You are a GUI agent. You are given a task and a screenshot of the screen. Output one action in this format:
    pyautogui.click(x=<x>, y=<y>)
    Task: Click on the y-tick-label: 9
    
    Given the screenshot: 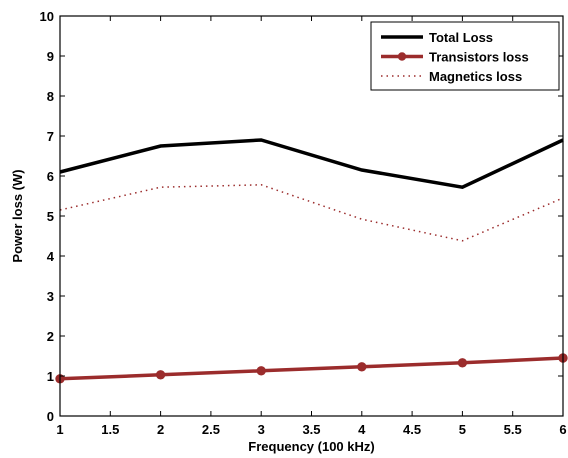 What is the action you would take?
    pyautogui.click(x=50, y=56)
    